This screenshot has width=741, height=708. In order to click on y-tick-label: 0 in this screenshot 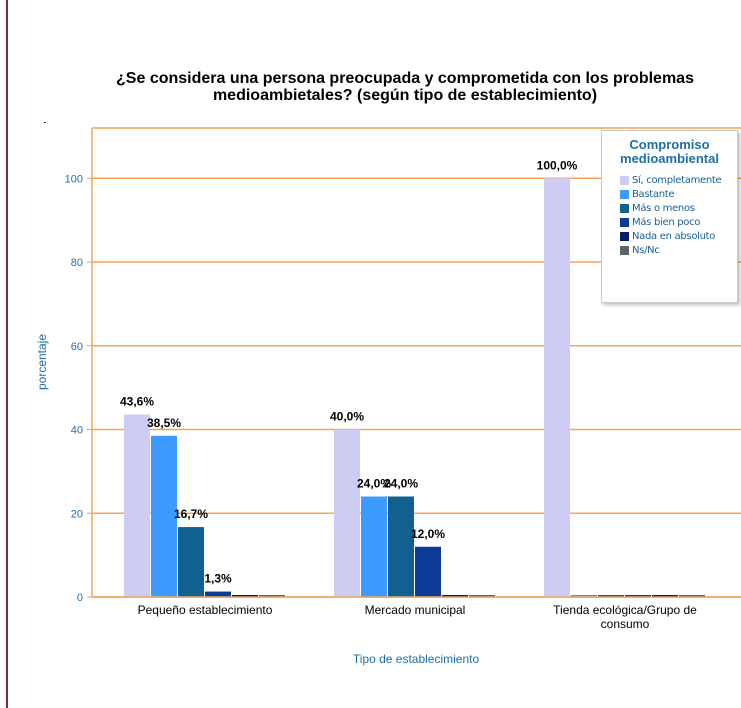, I will do `click(80, 598)`.